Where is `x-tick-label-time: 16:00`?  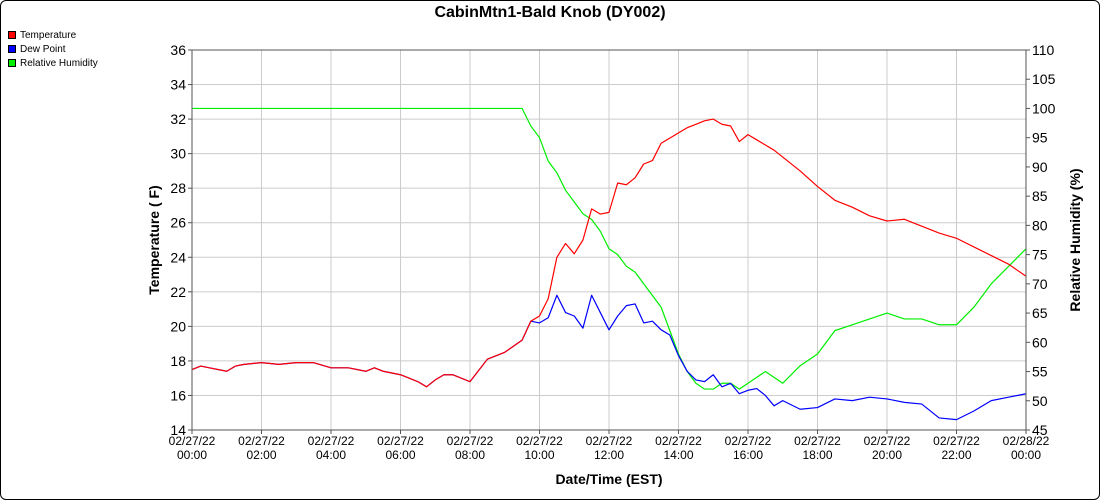
x-tick-label-time: 16:00 is located at coordinates (748, 455).